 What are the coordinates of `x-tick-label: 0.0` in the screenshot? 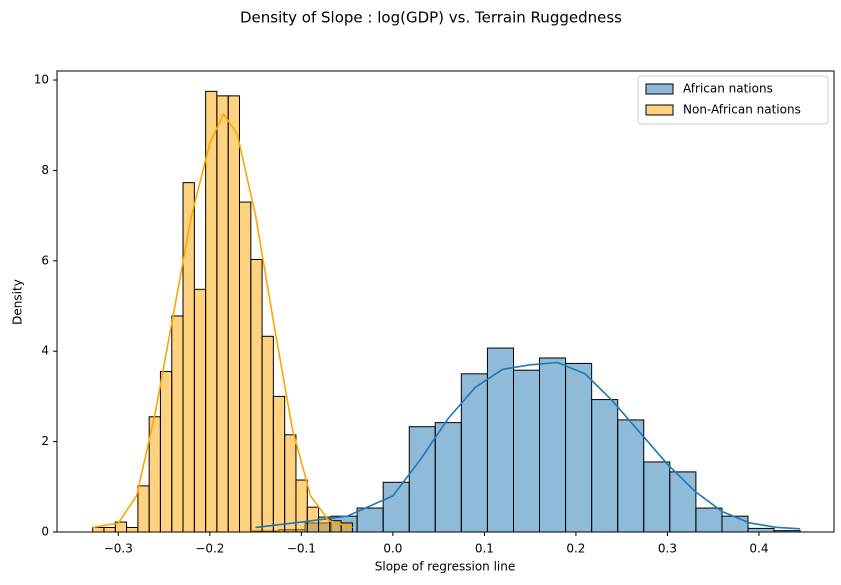 It's located at (392, 549).